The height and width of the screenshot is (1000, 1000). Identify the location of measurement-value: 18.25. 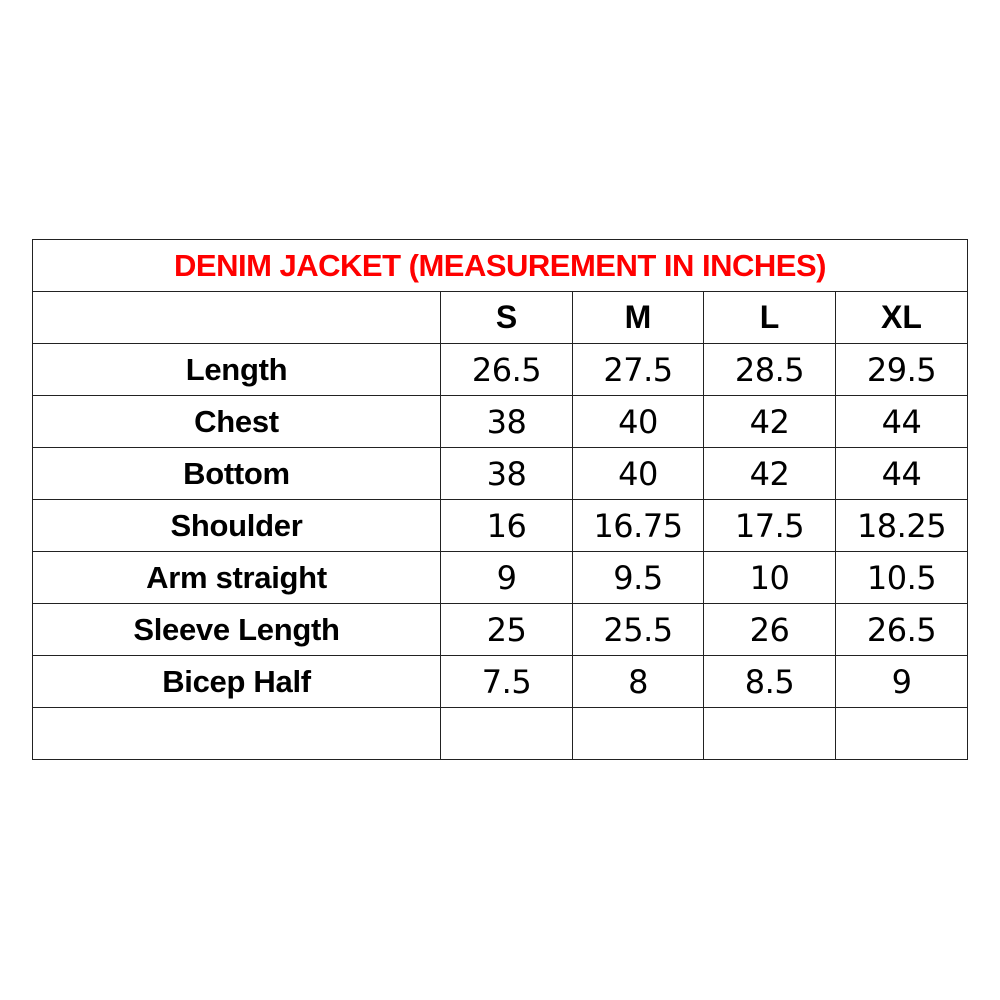
(901, 525).